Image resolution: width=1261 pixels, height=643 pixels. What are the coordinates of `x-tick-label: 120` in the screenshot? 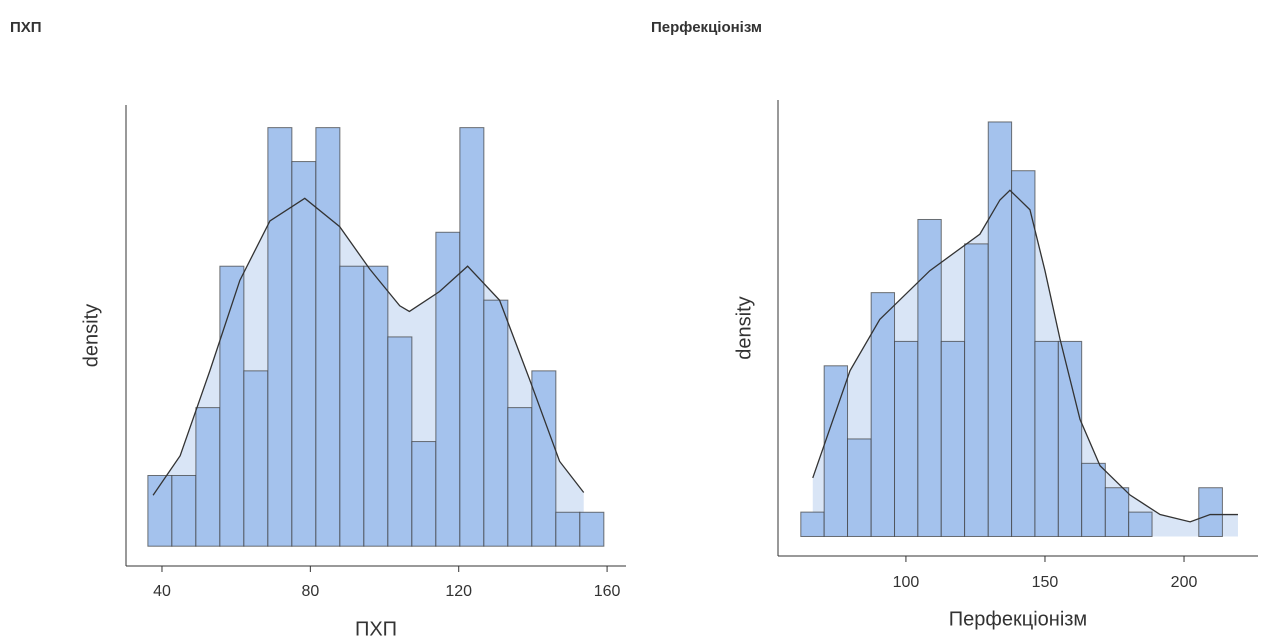 It's located at (458, 591).